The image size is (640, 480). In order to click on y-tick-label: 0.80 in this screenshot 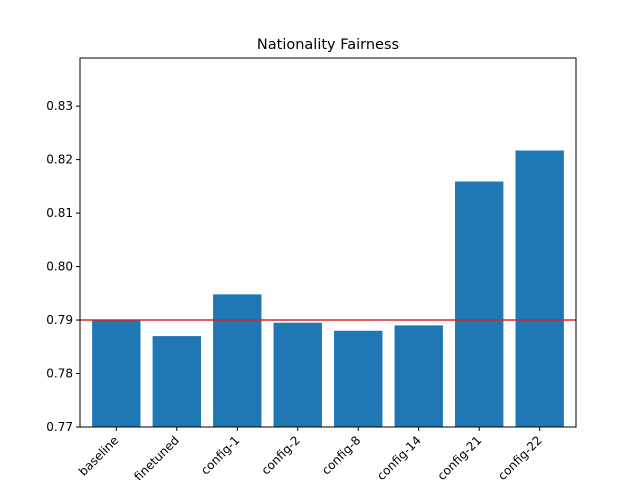, I will do `click(59, 267)`.